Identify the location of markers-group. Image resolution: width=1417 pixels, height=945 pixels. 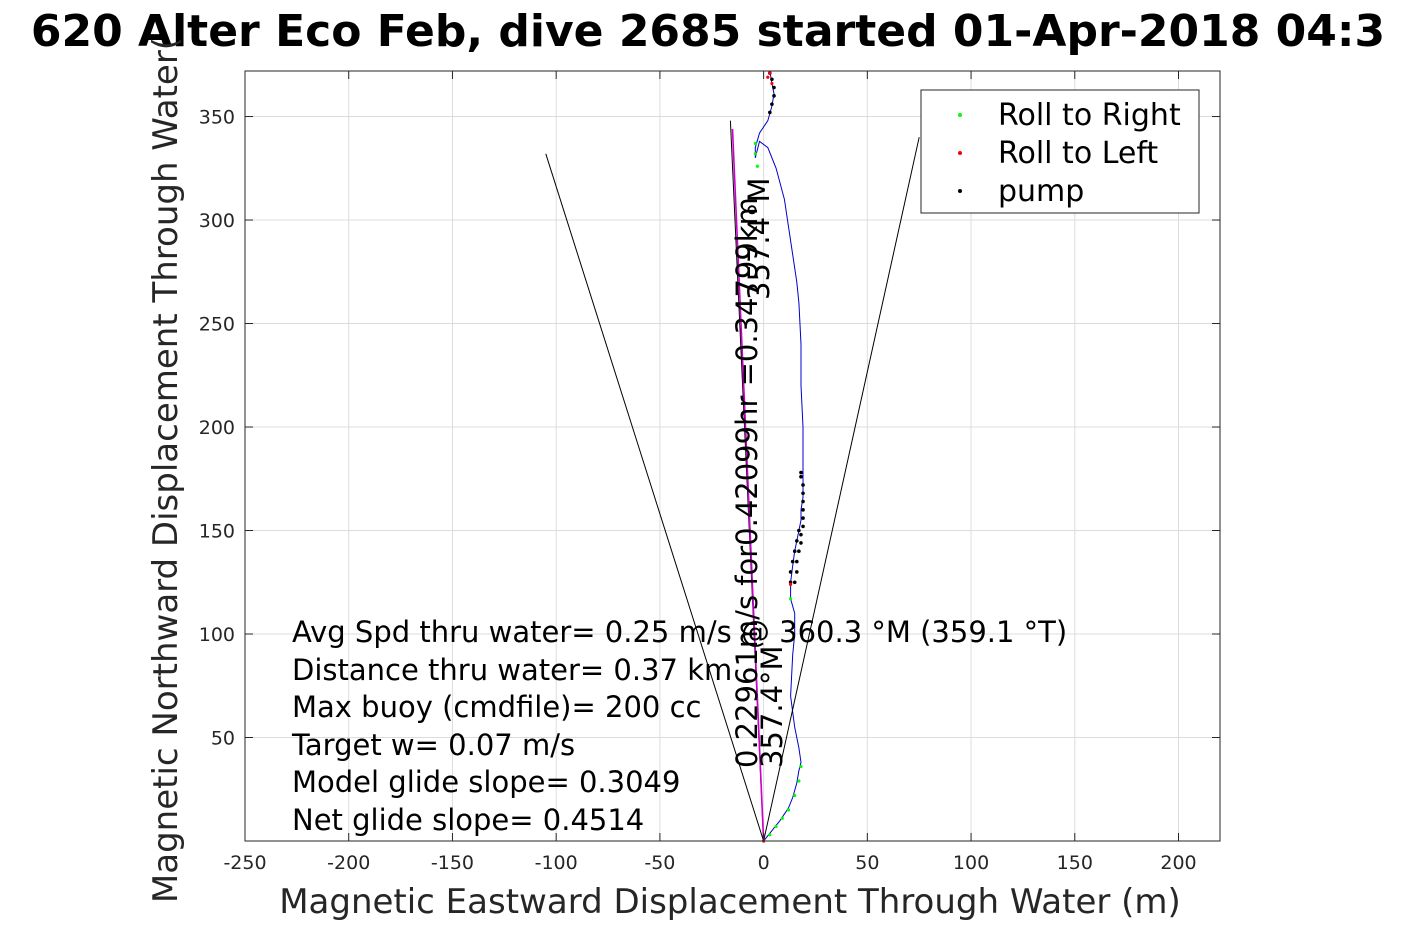
(779, 457).